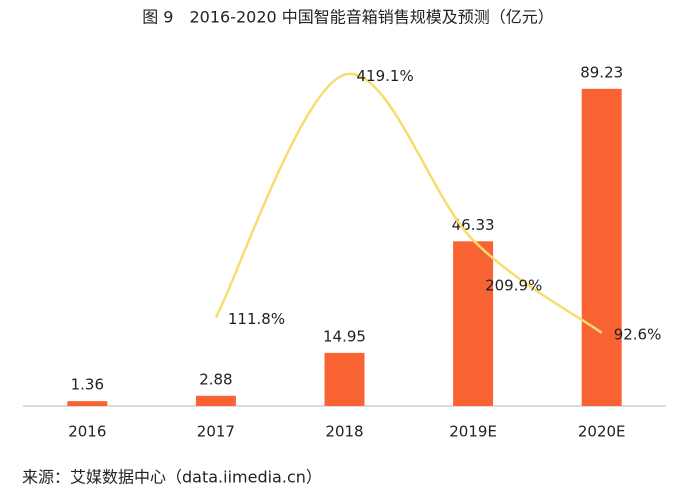 Image resolution: width=696 pixels, height=494 pixels. What do you see at coordinates (638, 334) in the screenshot?
I see `line-label: 92.6%` at bounding box center [638, 334].